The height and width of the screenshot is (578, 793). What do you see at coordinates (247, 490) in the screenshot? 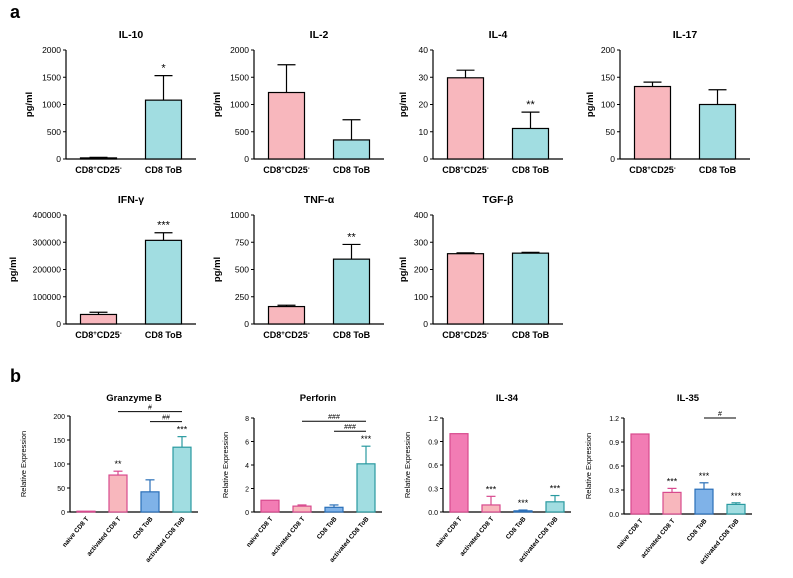
I see `y-tick-label: 2` at bounding box center [247, 490].